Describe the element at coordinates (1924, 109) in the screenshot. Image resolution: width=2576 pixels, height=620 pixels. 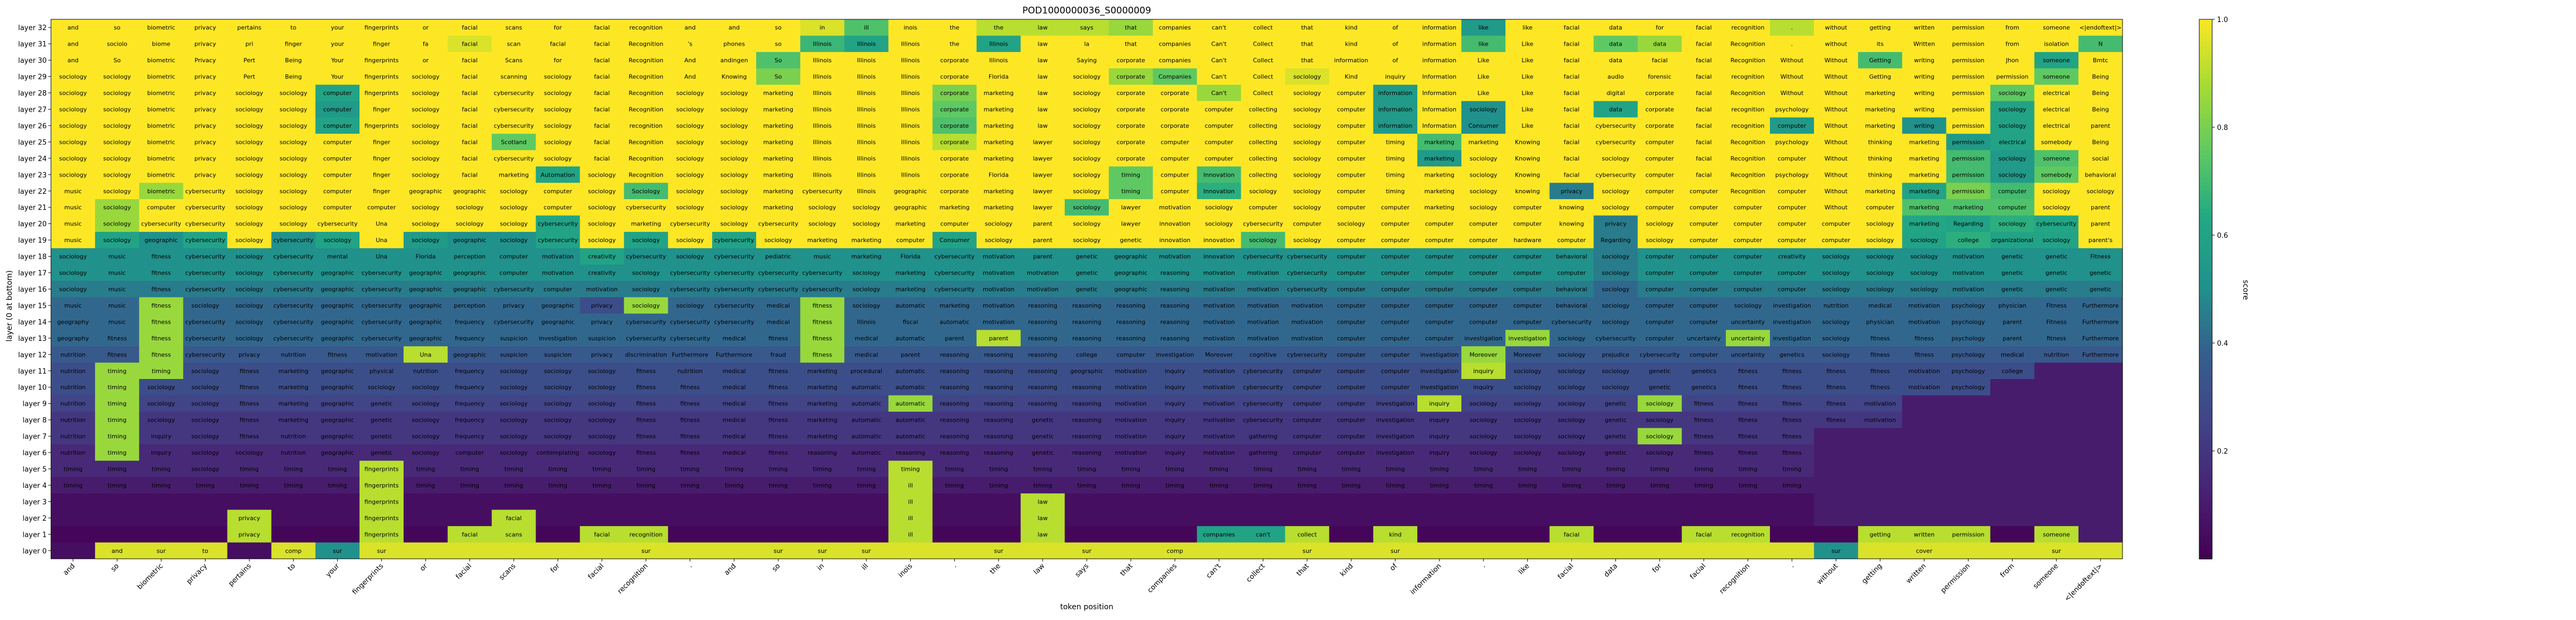
I see `cell-label: writing` at that location.